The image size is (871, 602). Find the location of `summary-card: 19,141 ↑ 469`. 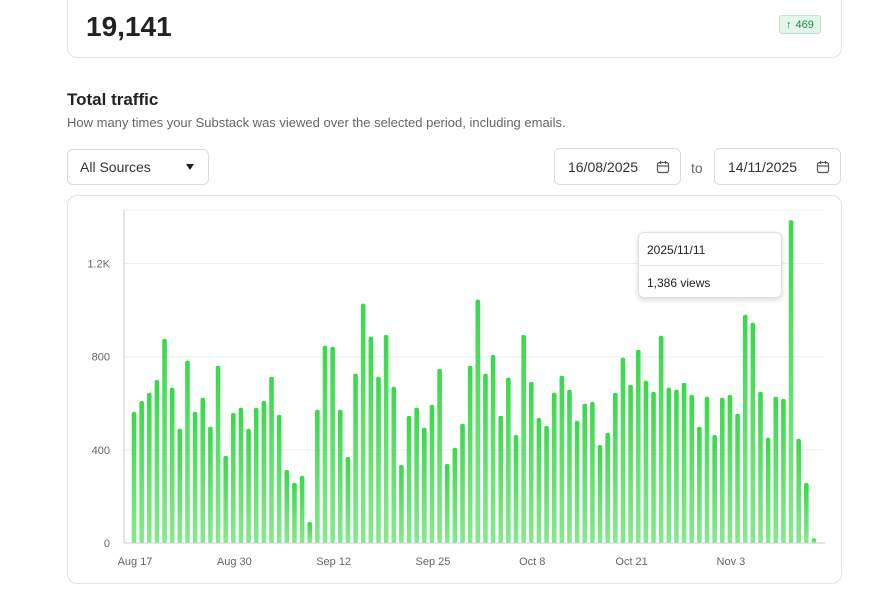

summary-card: 19,141 ↑ 469 is located at coordinates (454, 29).